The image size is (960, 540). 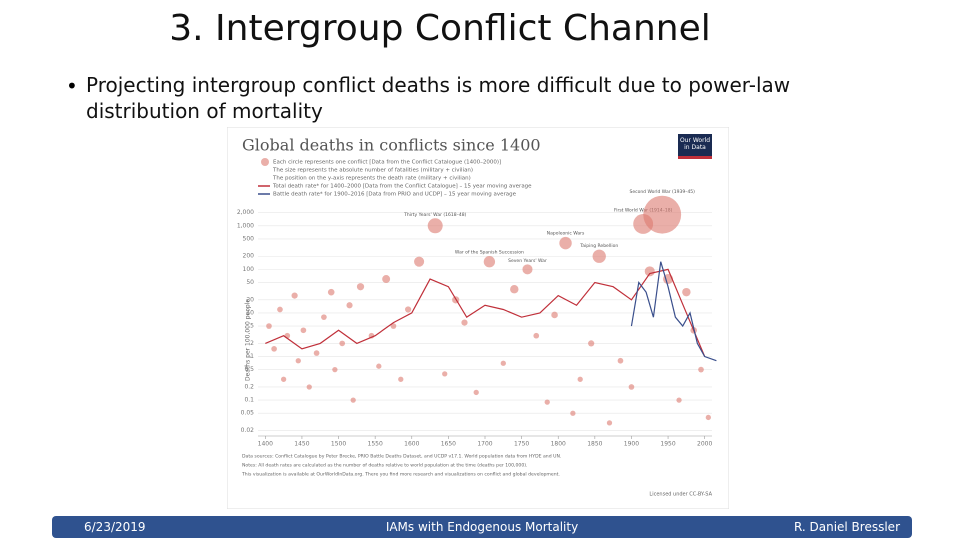 I want to click on logo-stripe, so click(x=695, y=157).